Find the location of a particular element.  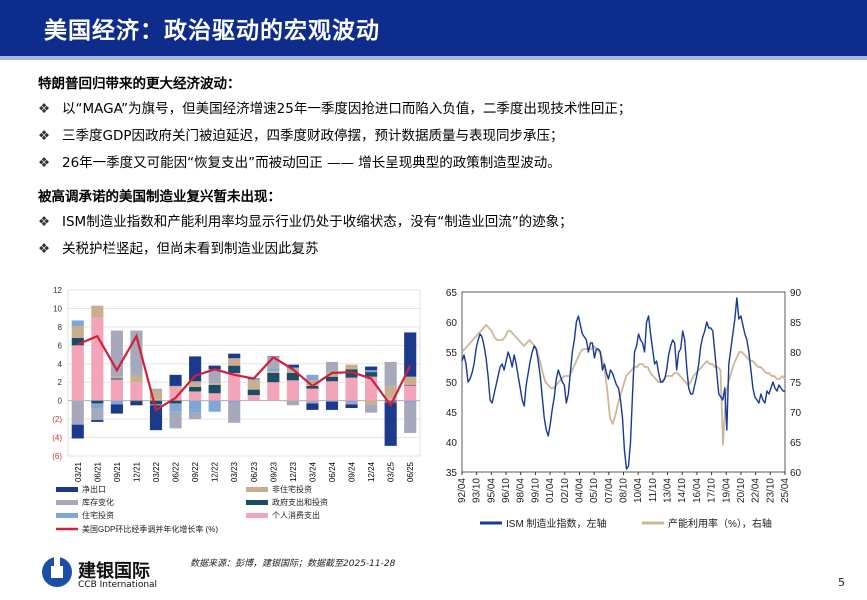

x-tick-label: 20/10 is located at coordinates (741, 490).